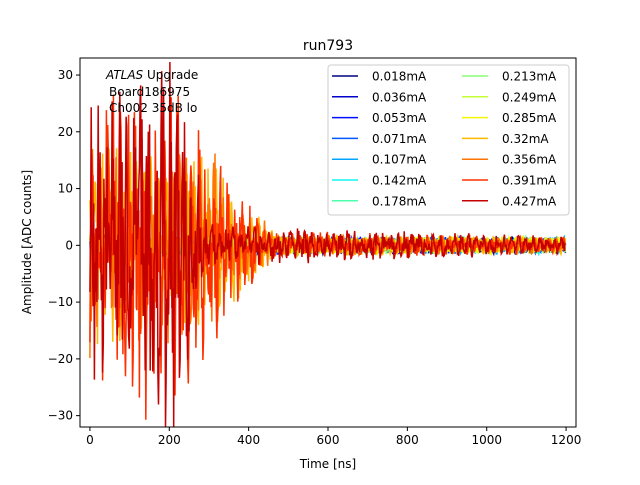 The width and height of the screenshot is (640, 485). Describe the element at coordinates (407, 440) in the screenshot. I see `x-tick-label: 800` at that location.